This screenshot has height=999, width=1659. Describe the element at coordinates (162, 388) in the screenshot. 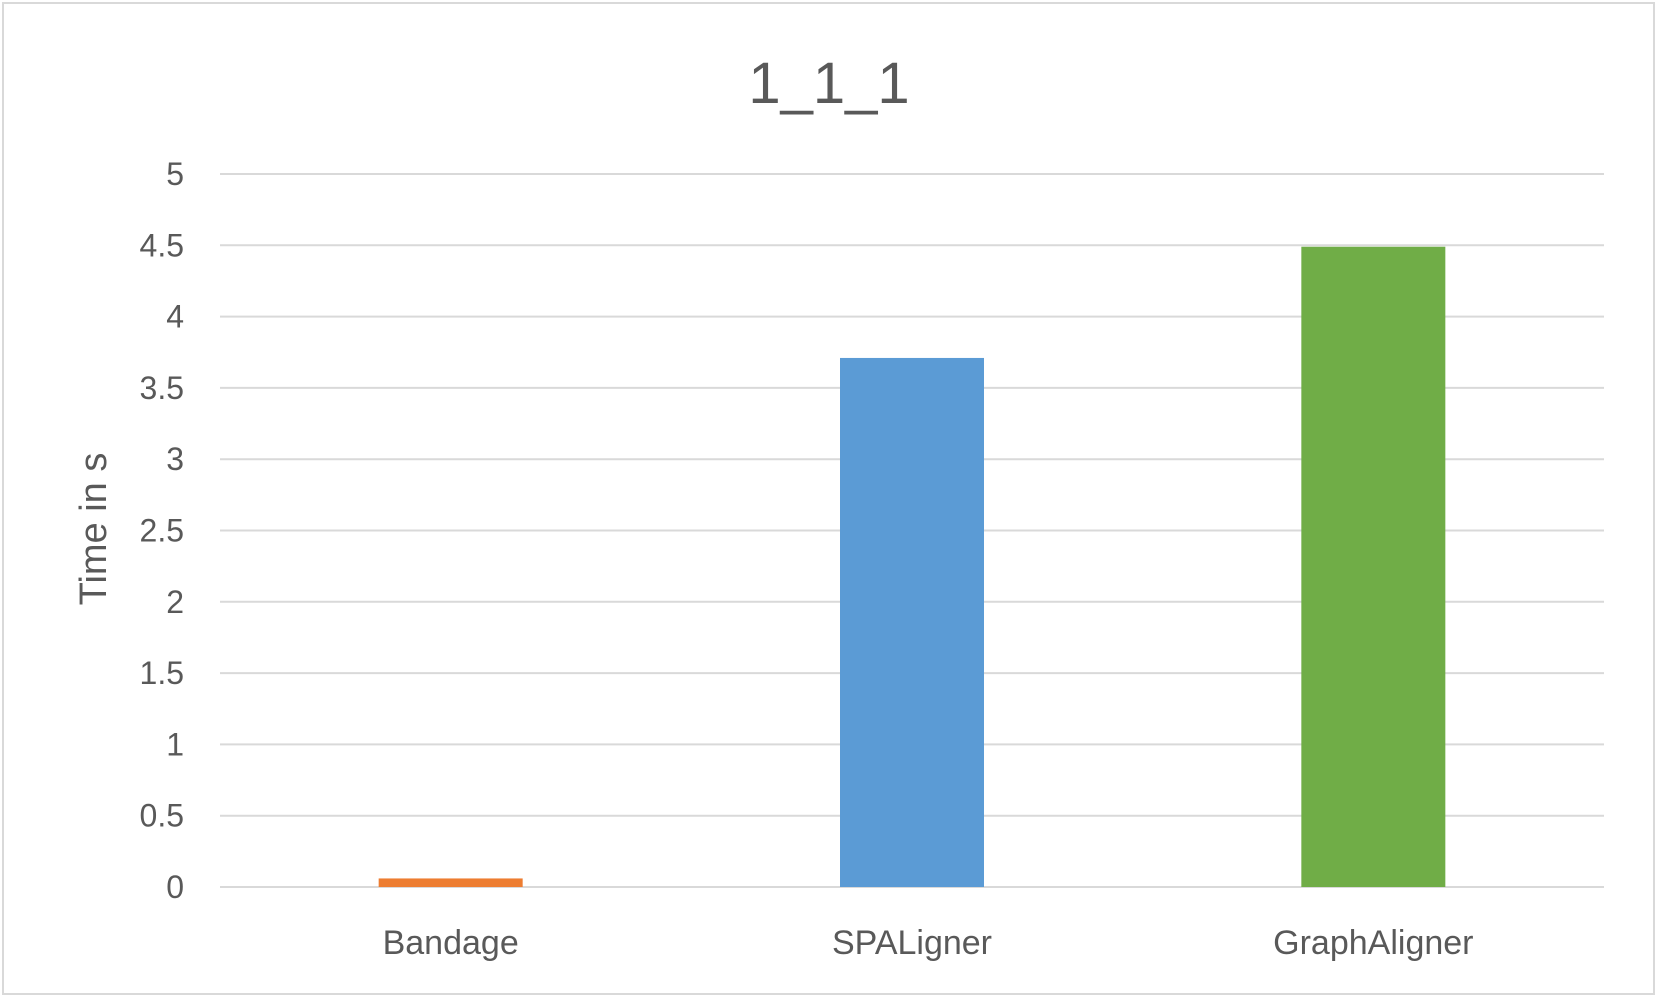

I see `y-tick-label: 3.5` at that location.